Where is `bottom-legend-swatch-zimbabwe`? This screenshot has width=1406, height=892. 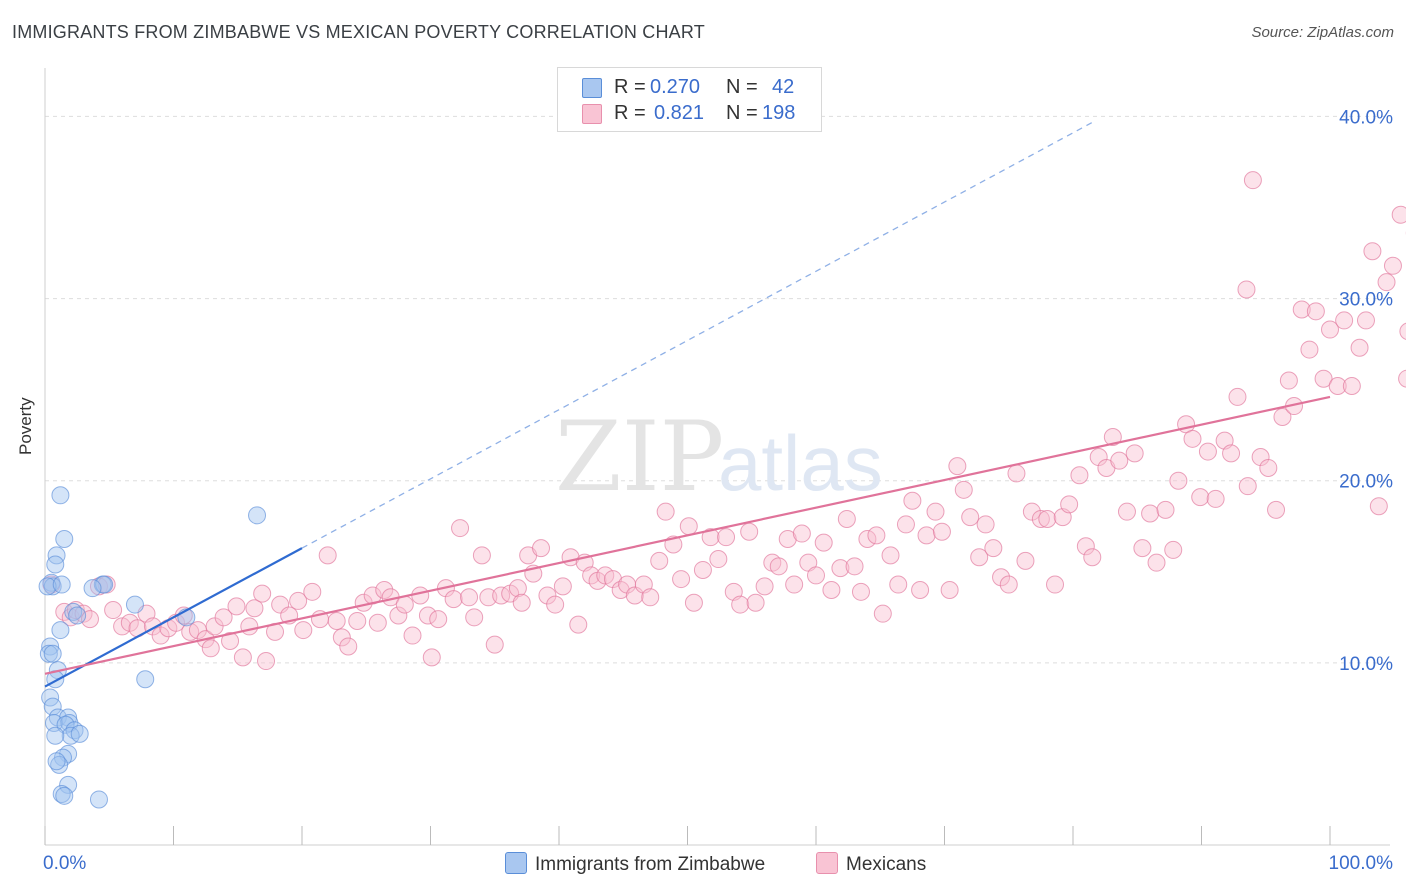 bottom-legend-swatch-zimbabwe is located at coordinates (516, 863).